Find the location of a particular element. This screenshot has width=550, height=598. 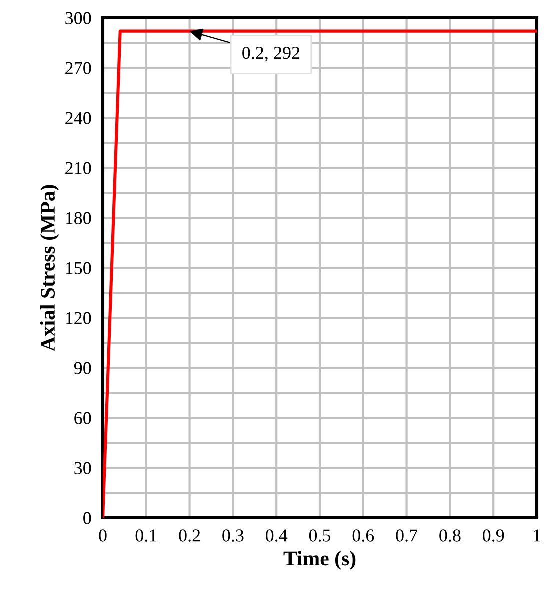

y-tick-label: 60 is located at coordinates (83, 418).